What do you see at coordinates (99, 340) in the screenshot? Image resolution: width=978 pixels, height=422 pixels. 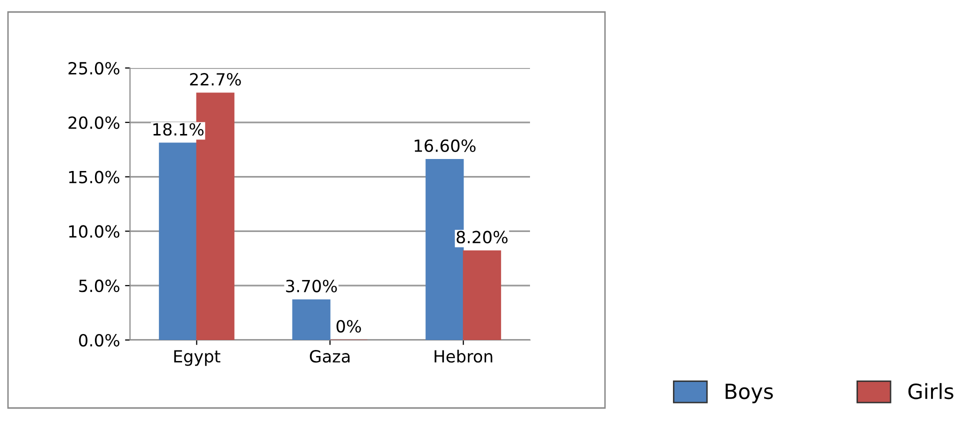 I see `y-tick-label: 0.0%` at bounding box center [99, 340].